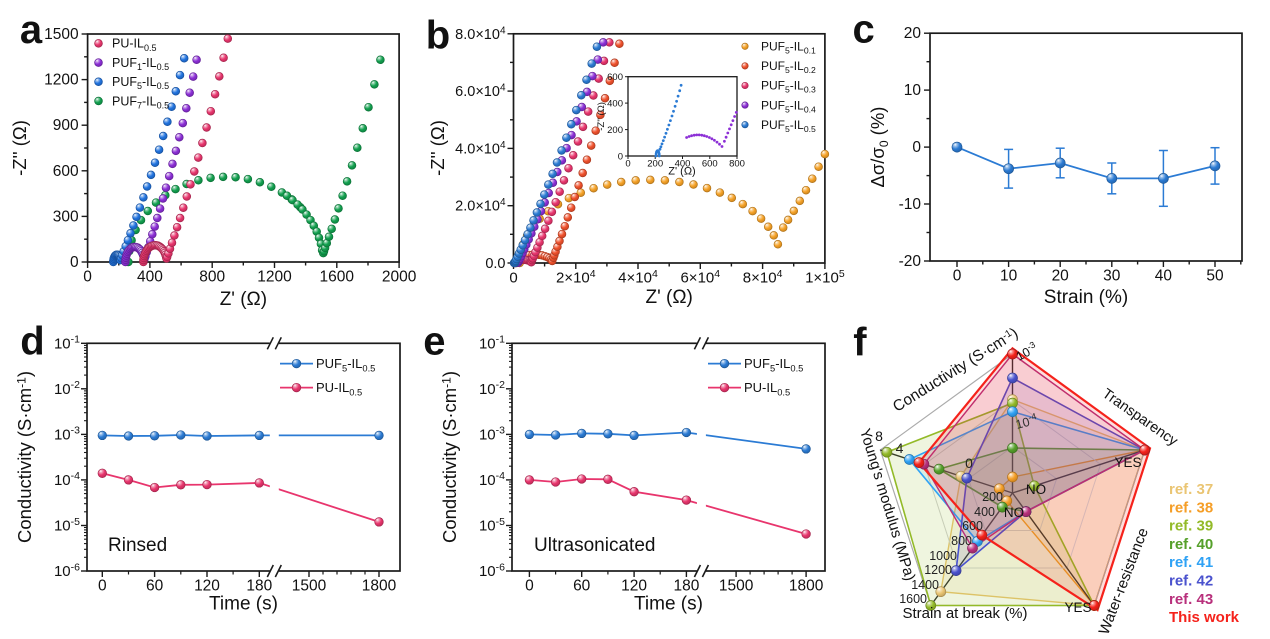 This screenshot has width=1270, height=639. What do you see at coordinates (1191, 544) in the screenshot?
I see `svg-text: ref. 40` at bounding box center [1191, 544].